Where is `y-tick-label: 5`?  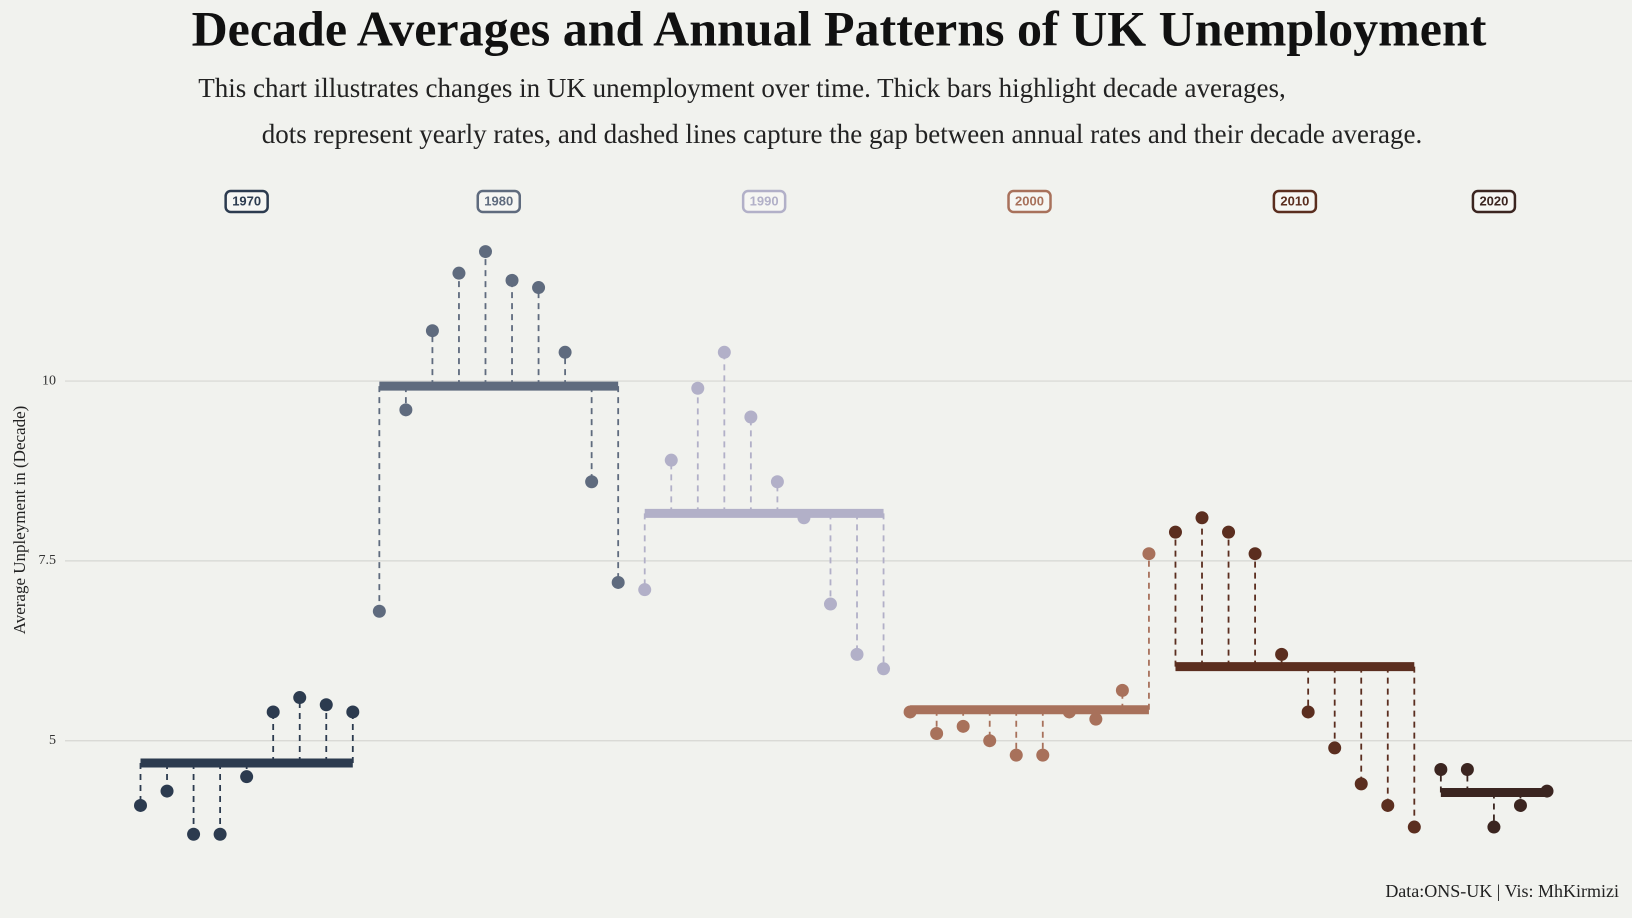
y-tick-label: 5 is located at coordinates (52, 740).